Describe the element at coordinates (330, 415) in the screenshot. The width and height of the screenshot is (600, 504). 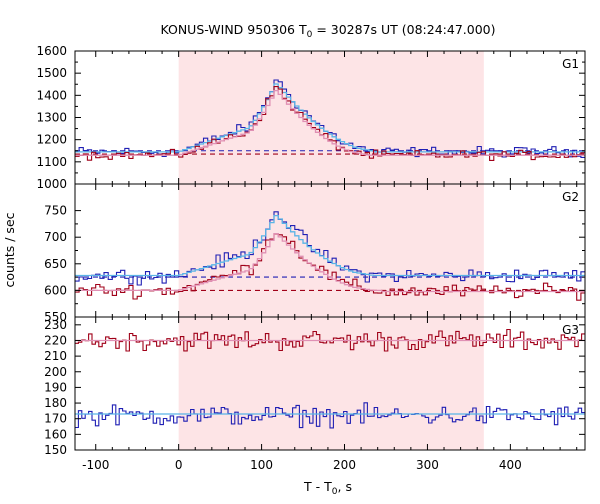
I see `series-g3-blue` at that location.